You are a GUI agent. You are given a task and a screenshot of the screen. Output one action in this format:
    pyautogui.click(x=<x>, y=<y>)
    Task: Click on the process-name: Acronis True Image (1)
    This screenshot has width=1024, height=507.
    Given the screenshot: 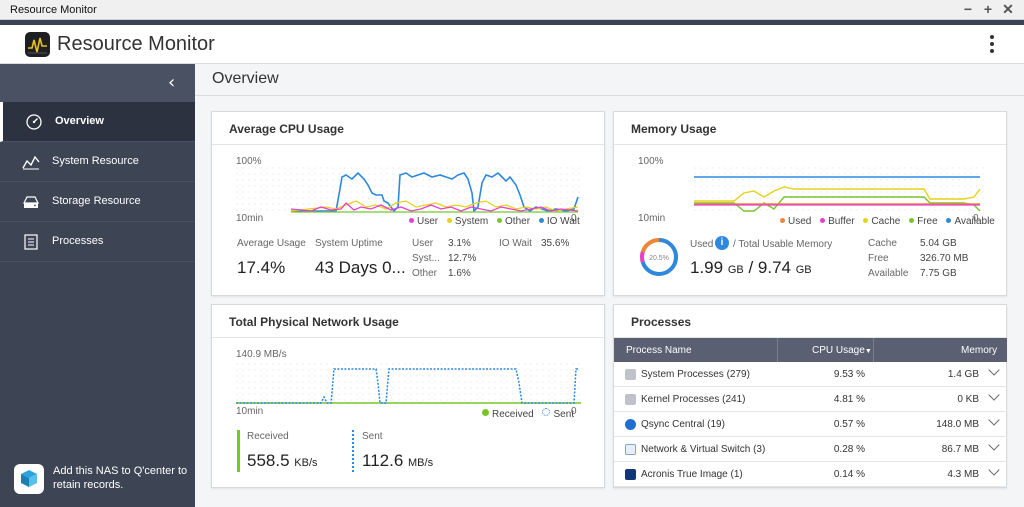 What is the action you would take?
    pyautogui.click(x=692, y=474)
    